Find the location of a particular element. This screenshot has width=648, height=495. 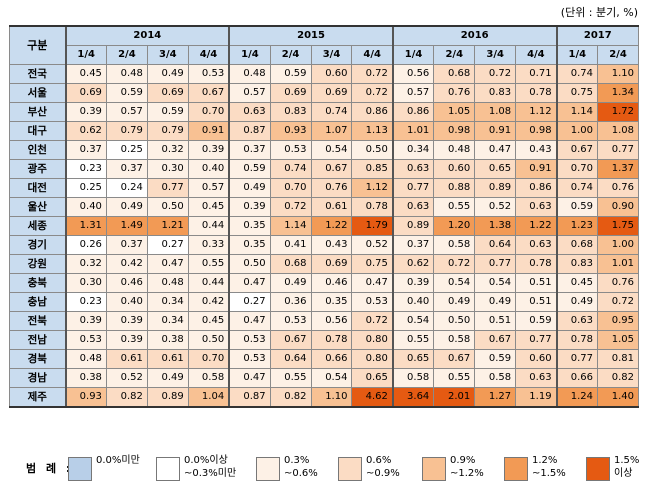

value-cell: 0.24 is located at coordinates (126, 188).